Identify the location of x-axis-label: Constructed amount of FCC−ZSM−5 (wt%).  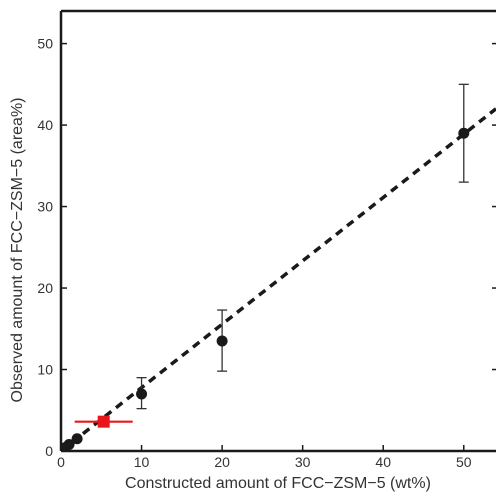
(278, 483).